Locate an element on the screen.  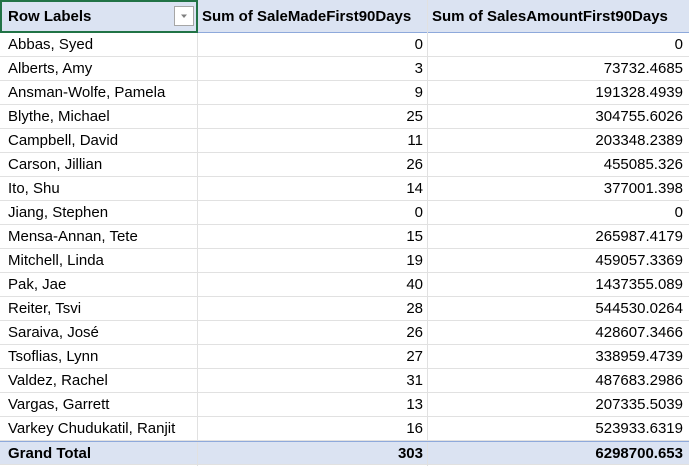
sales-made-cell: 13 is located at coordinates (313, 405).